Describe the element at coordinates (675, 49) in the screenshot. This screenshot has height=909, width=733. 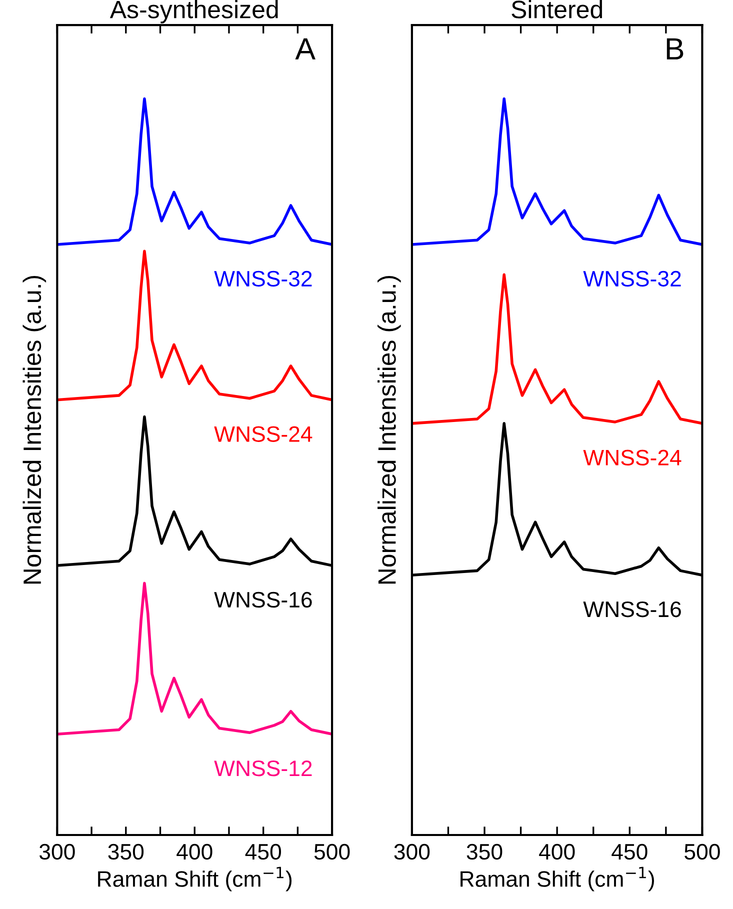
I see `text: B` at that location.